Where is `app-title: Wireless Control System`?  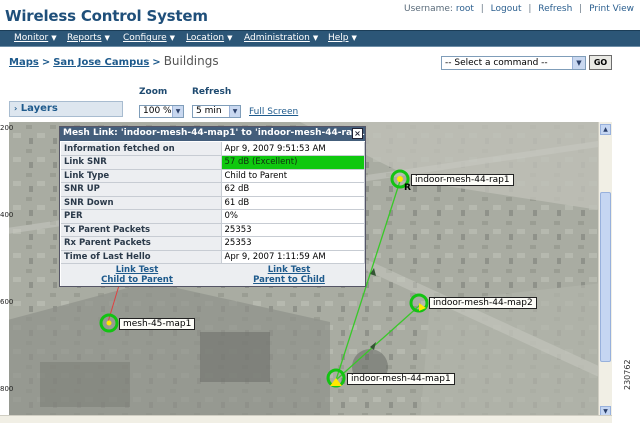 app-title: Wireless Control System is located at coordinates (106, 16).